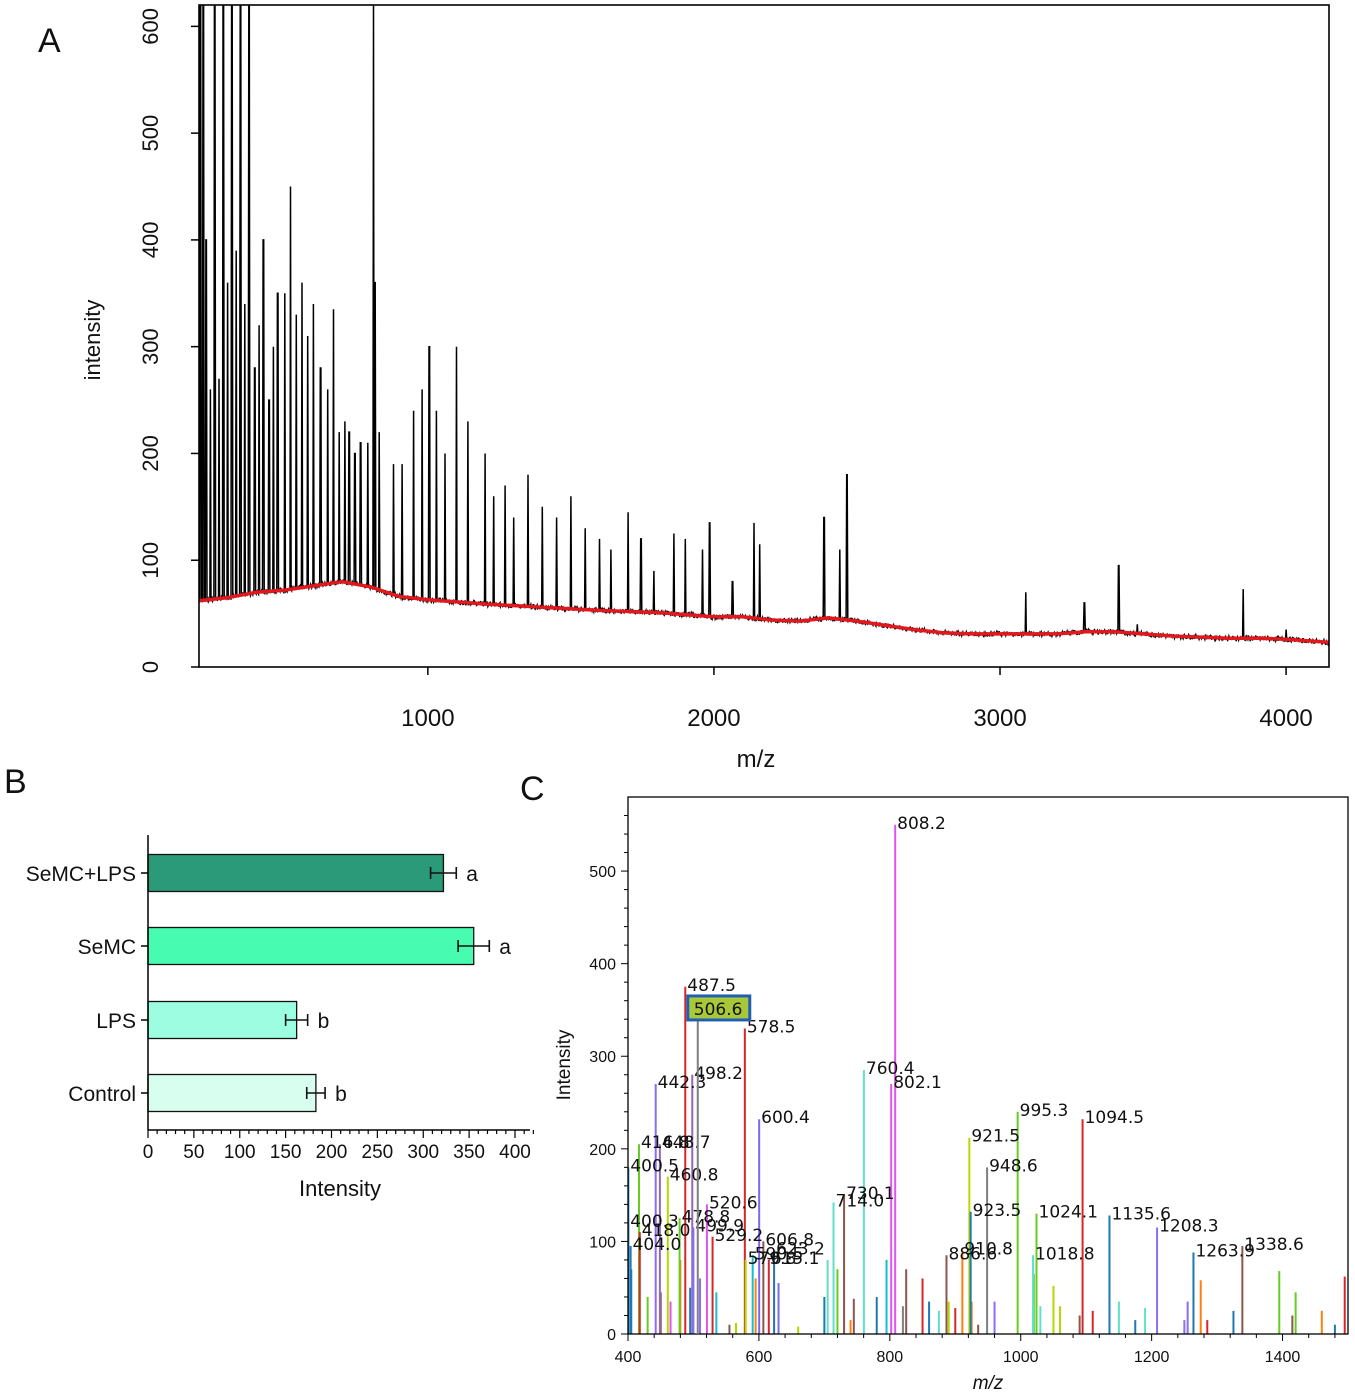 The width and height of the screenshot is (1355, 1395). What do you see at coordinates (975, 1350) in the screenshot?
I see `panel-c-x-axis: 400 600 800 1000 1200 1400` at bounding box center [975, 1350].